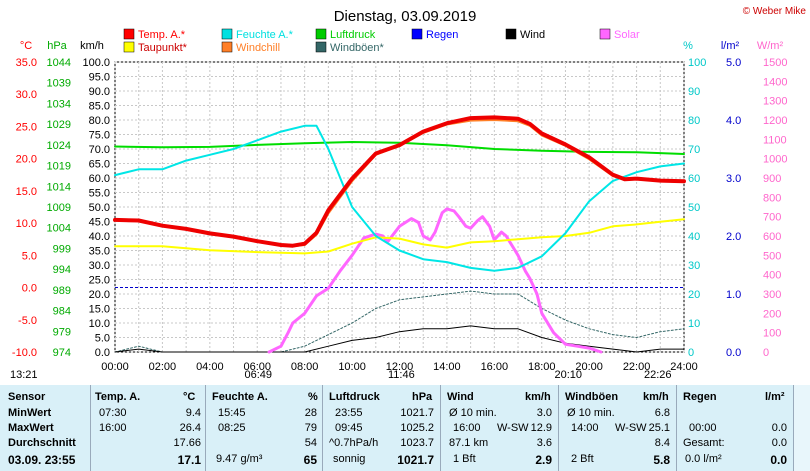  What do you see at coordinates (770, 46) in the screenshot?
I see `axis-unit-label: W/m²` at bounding box center [770, 46].